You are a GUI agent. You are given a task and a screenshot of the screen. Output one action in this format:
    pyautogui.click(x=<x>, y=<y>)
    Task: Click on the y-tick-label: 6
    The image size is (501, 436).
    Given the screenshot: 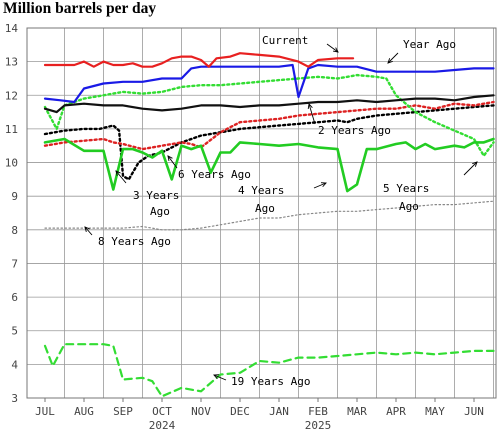 What is the action you would take?
    pyautogui.click(x=14, y=297)
    